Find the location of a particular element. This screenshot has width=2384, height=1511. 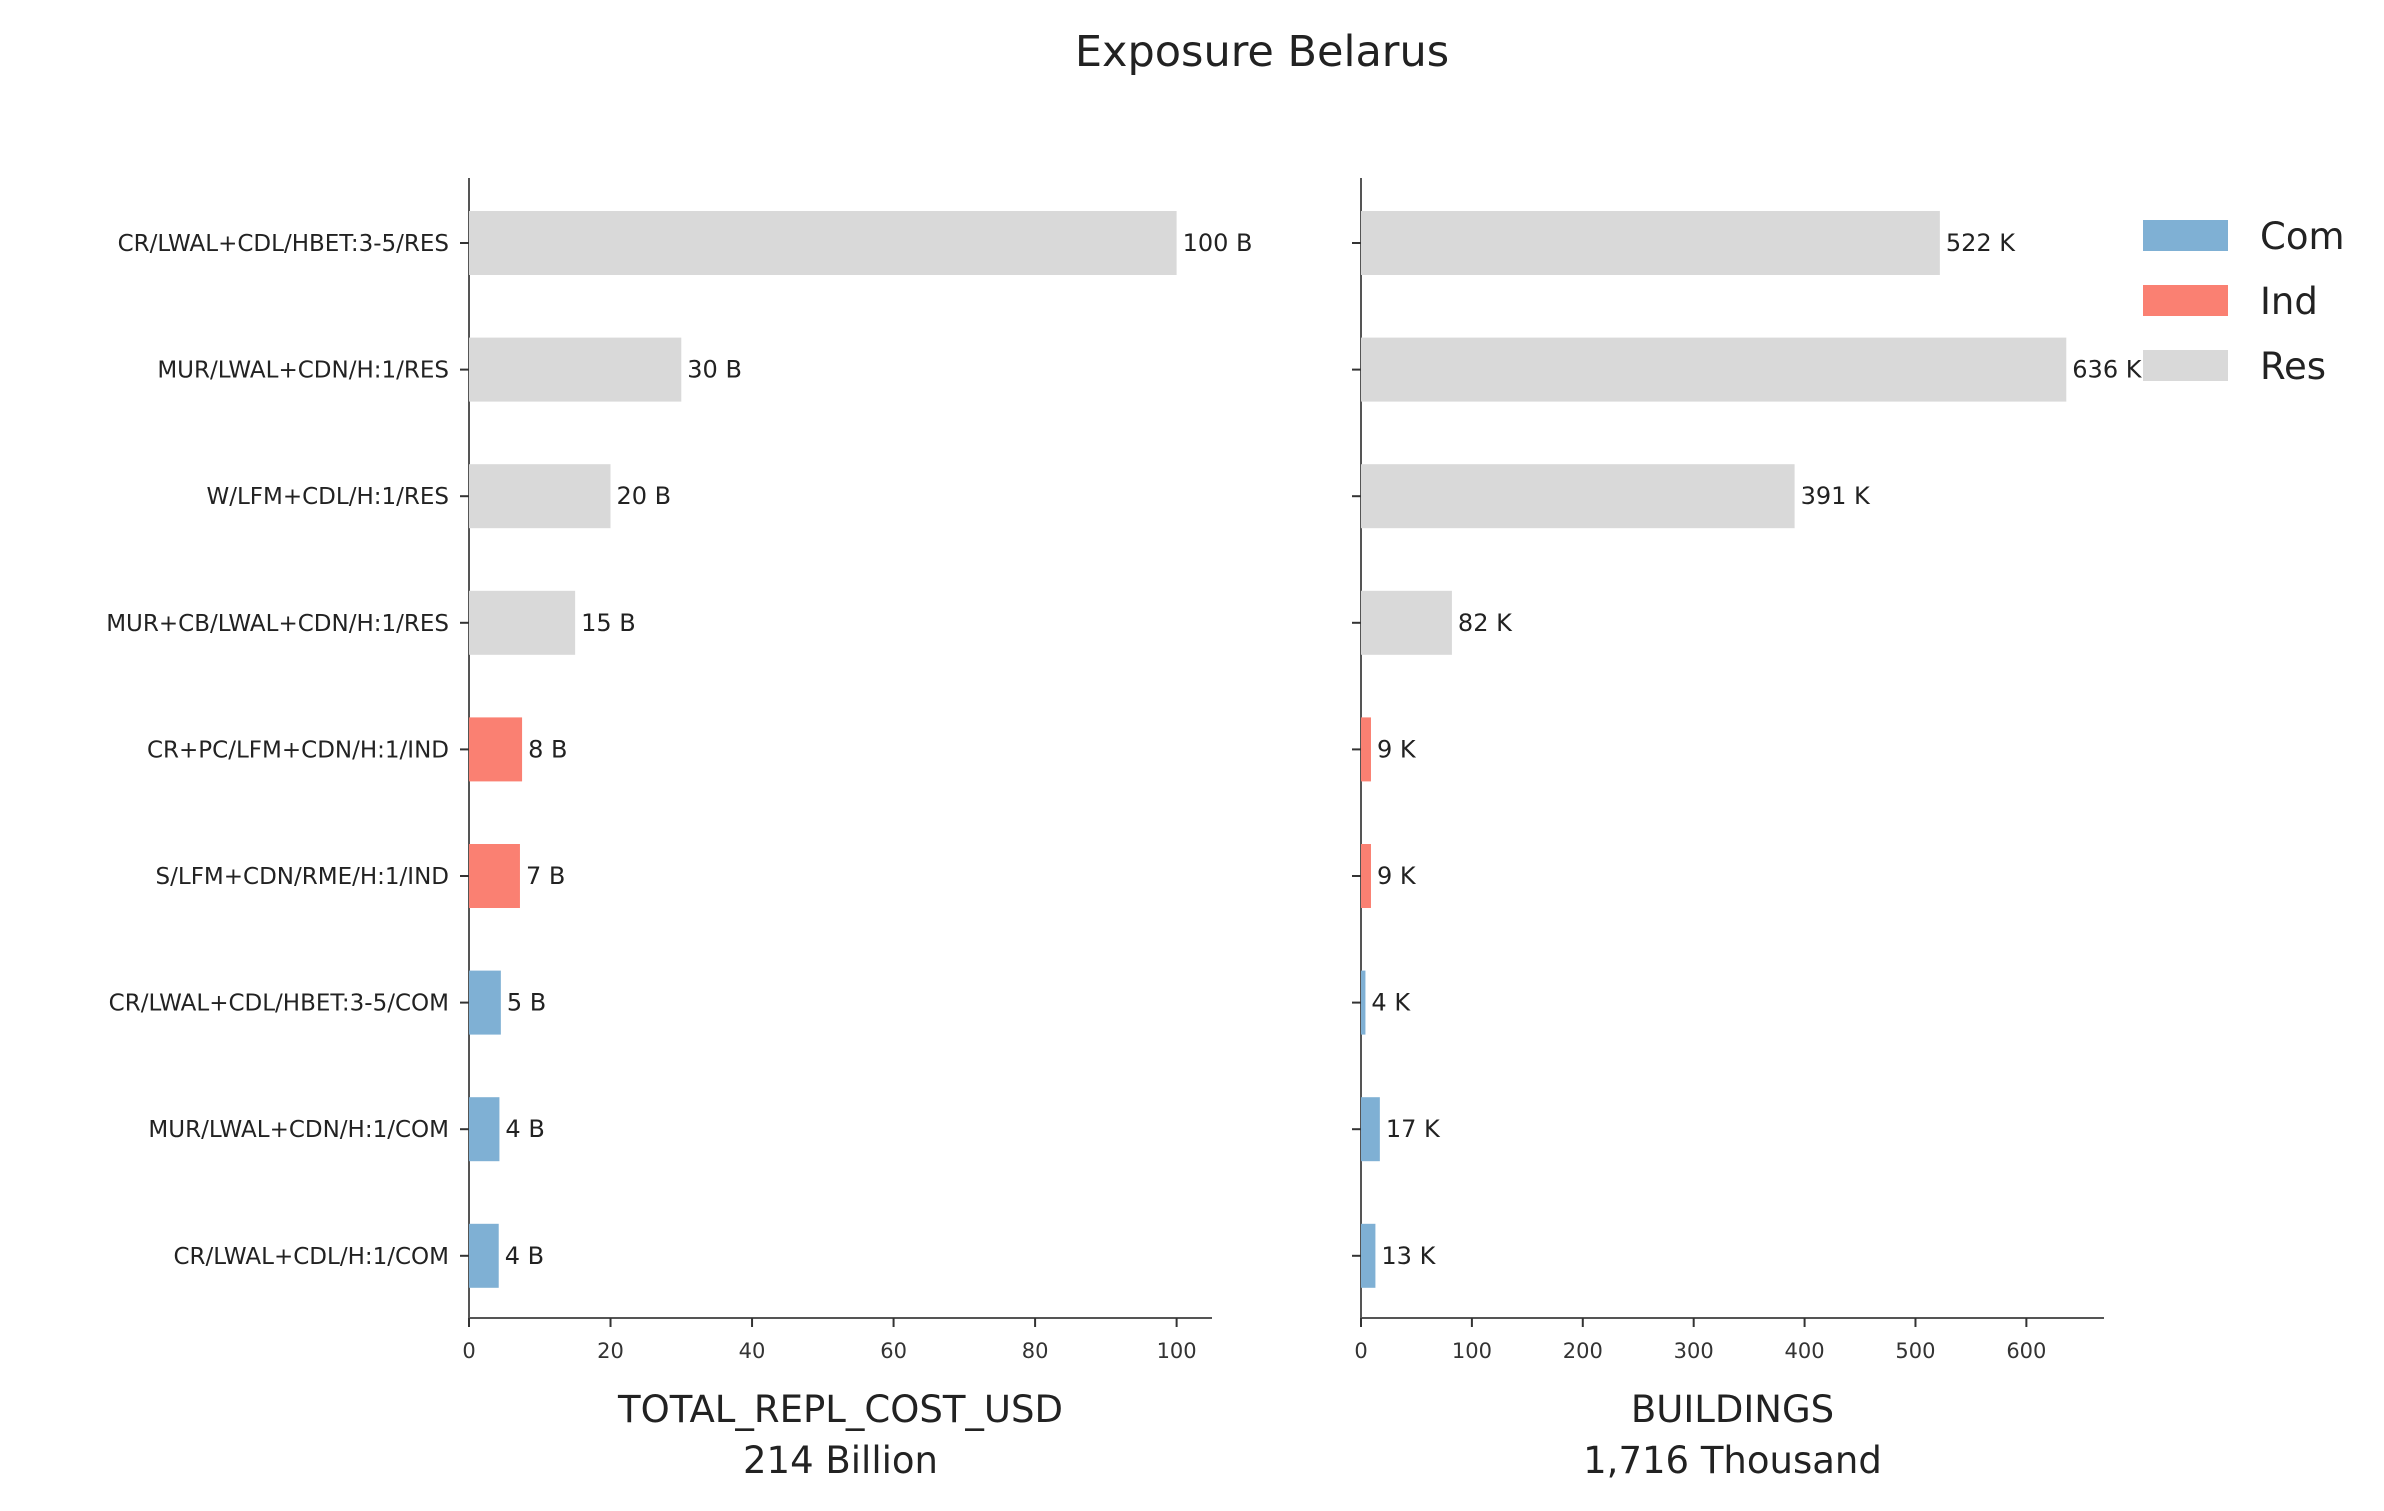

category-label: CR/LWAL+CDL/HBET:3-5/COM is located at coordinates (279, 1004).